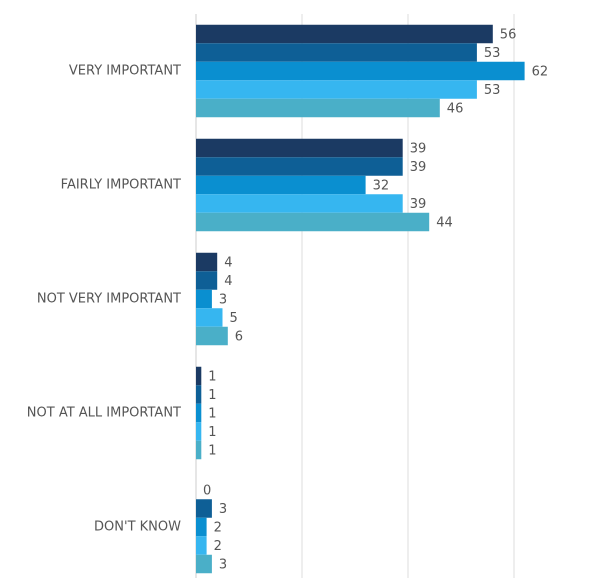 The image size is (609, 578). What do you see at coordinates (444, 223) in the screenshot?
I see `value-label: 44` at bounding box center [444, 223].